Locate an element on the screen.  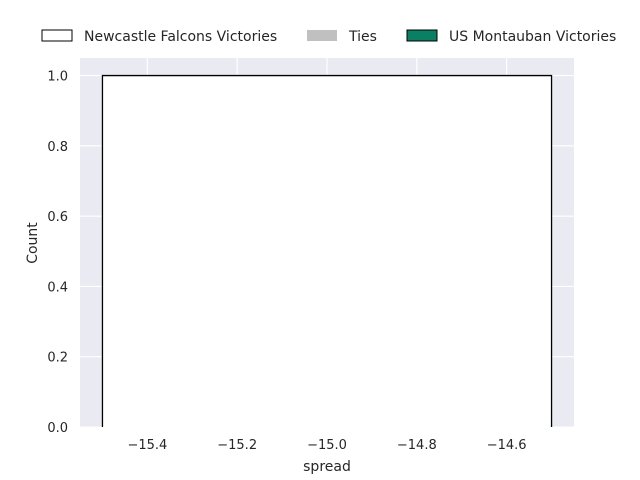
x-tick-labels: −15.4 −15.2 −15.0 −14.8 −14.6 is located at coordinates (326, 445).